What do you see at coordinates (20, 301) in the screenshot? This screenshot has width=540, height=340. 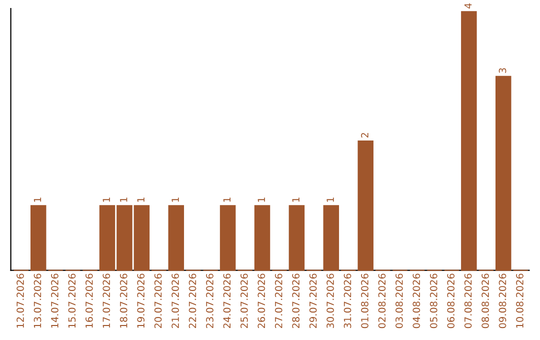 I see `x-tick-label: 12.07.2026` at bounding box center [20, 301].